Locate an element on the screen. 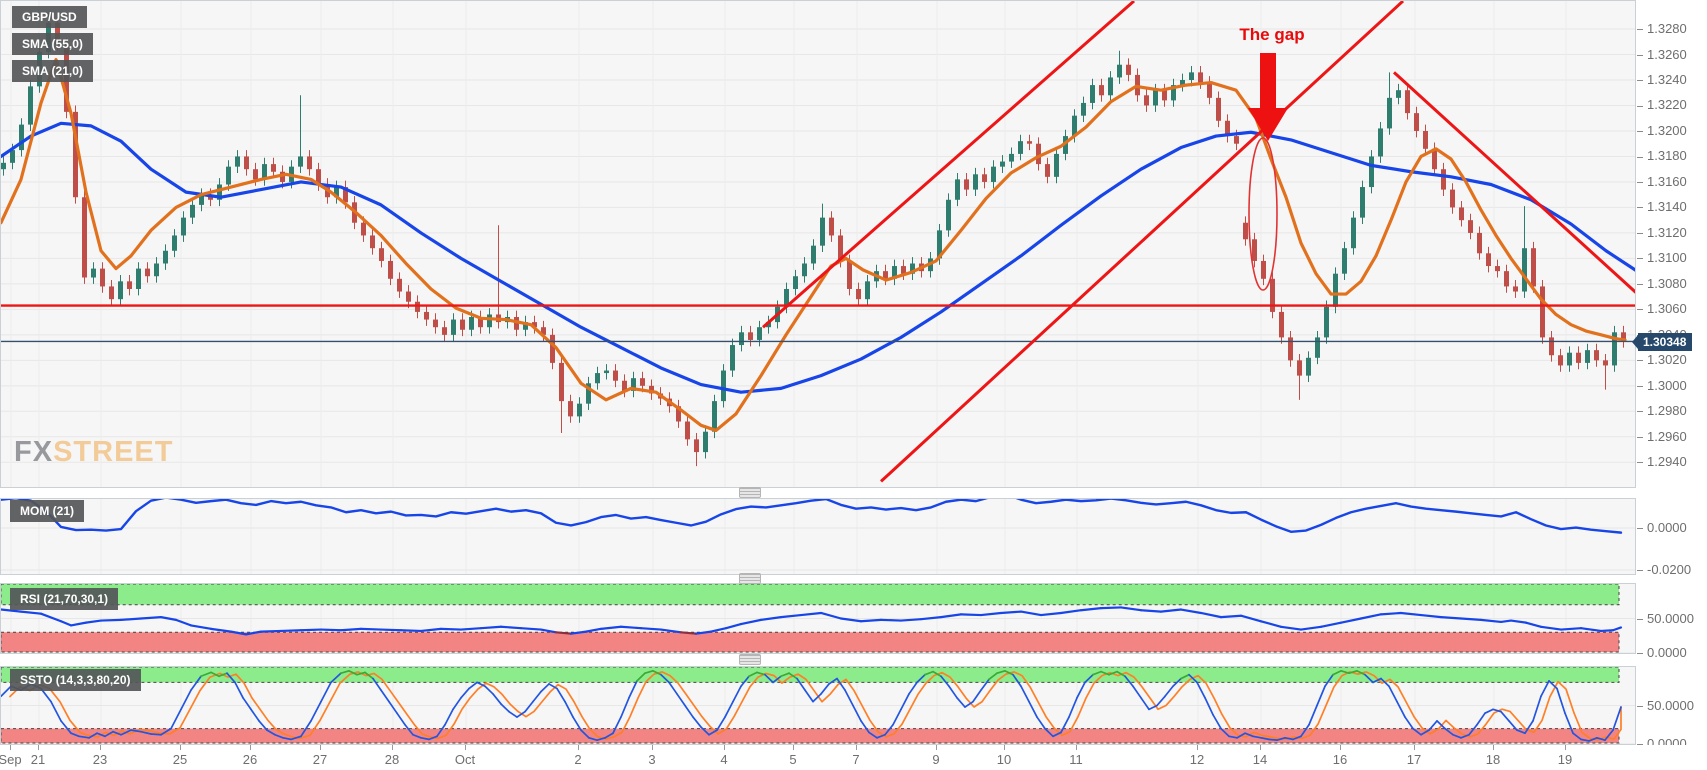  time-axis-label: 16 is located at coordinates (1340, 759).